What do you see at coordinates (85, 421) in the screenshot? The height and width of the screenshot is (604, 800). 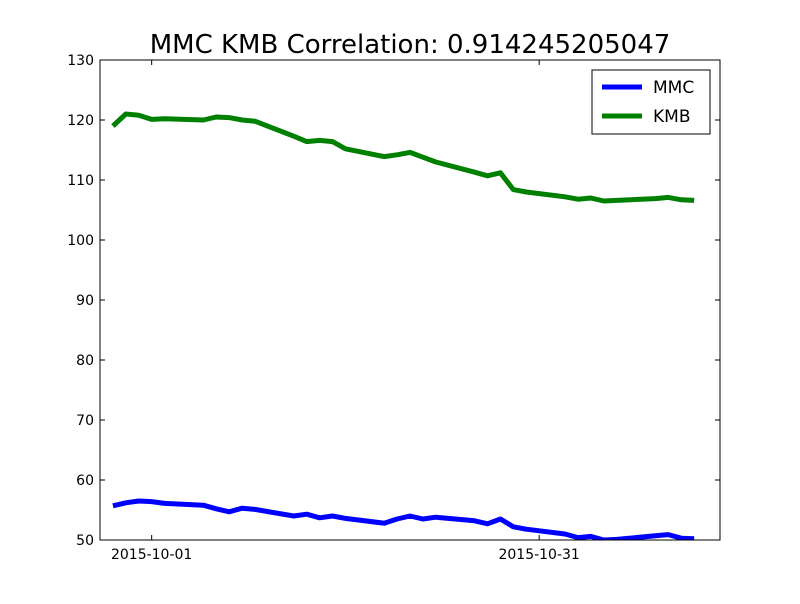 I see `y-tick-label: 70` at bounding box center [85, 421].